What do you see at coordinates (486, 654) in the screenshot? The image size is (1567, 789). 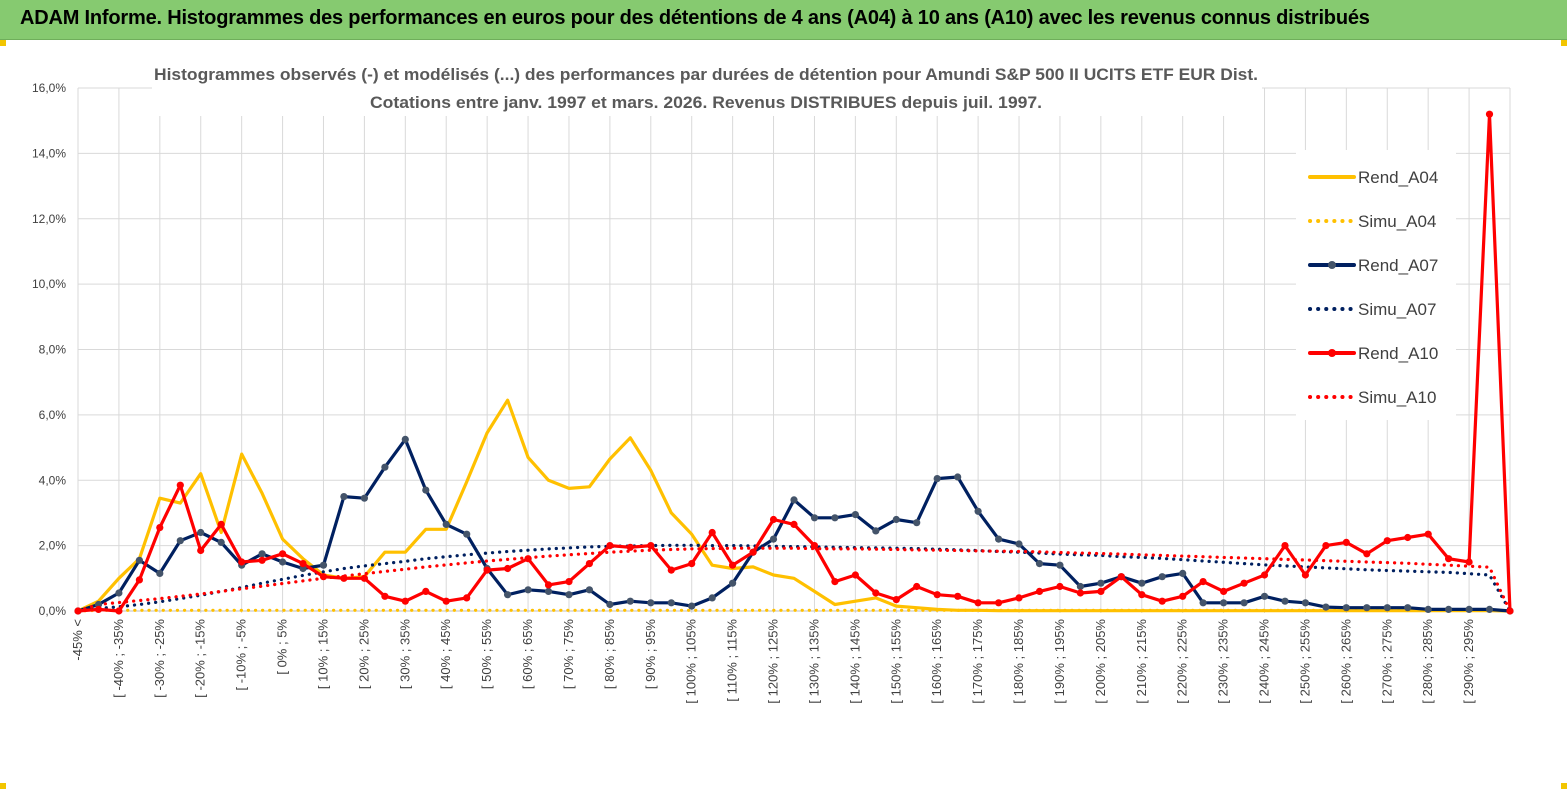 I see `x-tick-label: [ 50% ; 55%` at bounding box center [486, 654].